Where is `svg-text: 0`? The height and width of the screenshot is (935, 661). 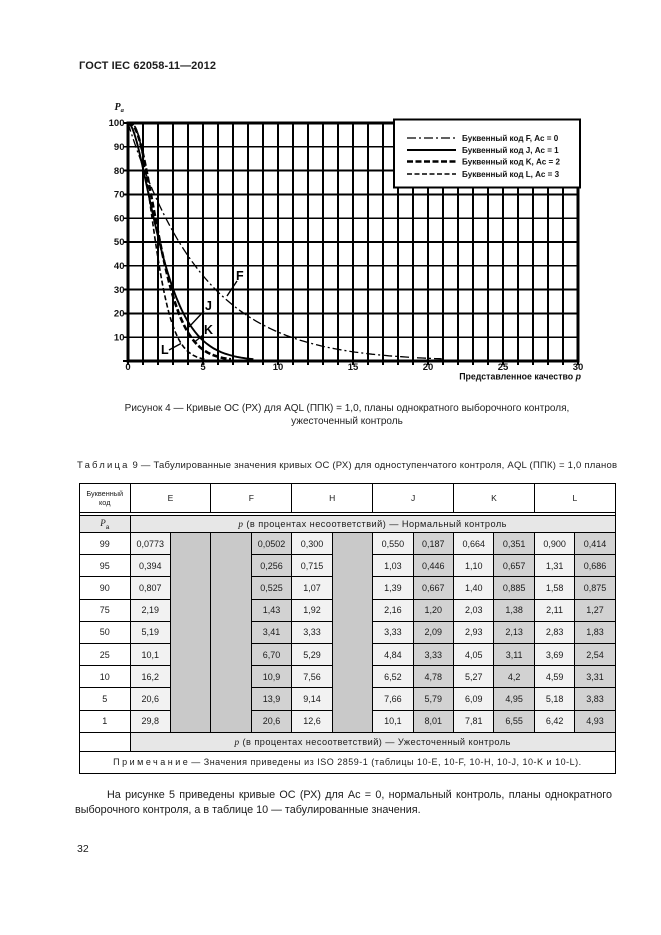 svg-text: 0 is located at coordinates (127, 367).